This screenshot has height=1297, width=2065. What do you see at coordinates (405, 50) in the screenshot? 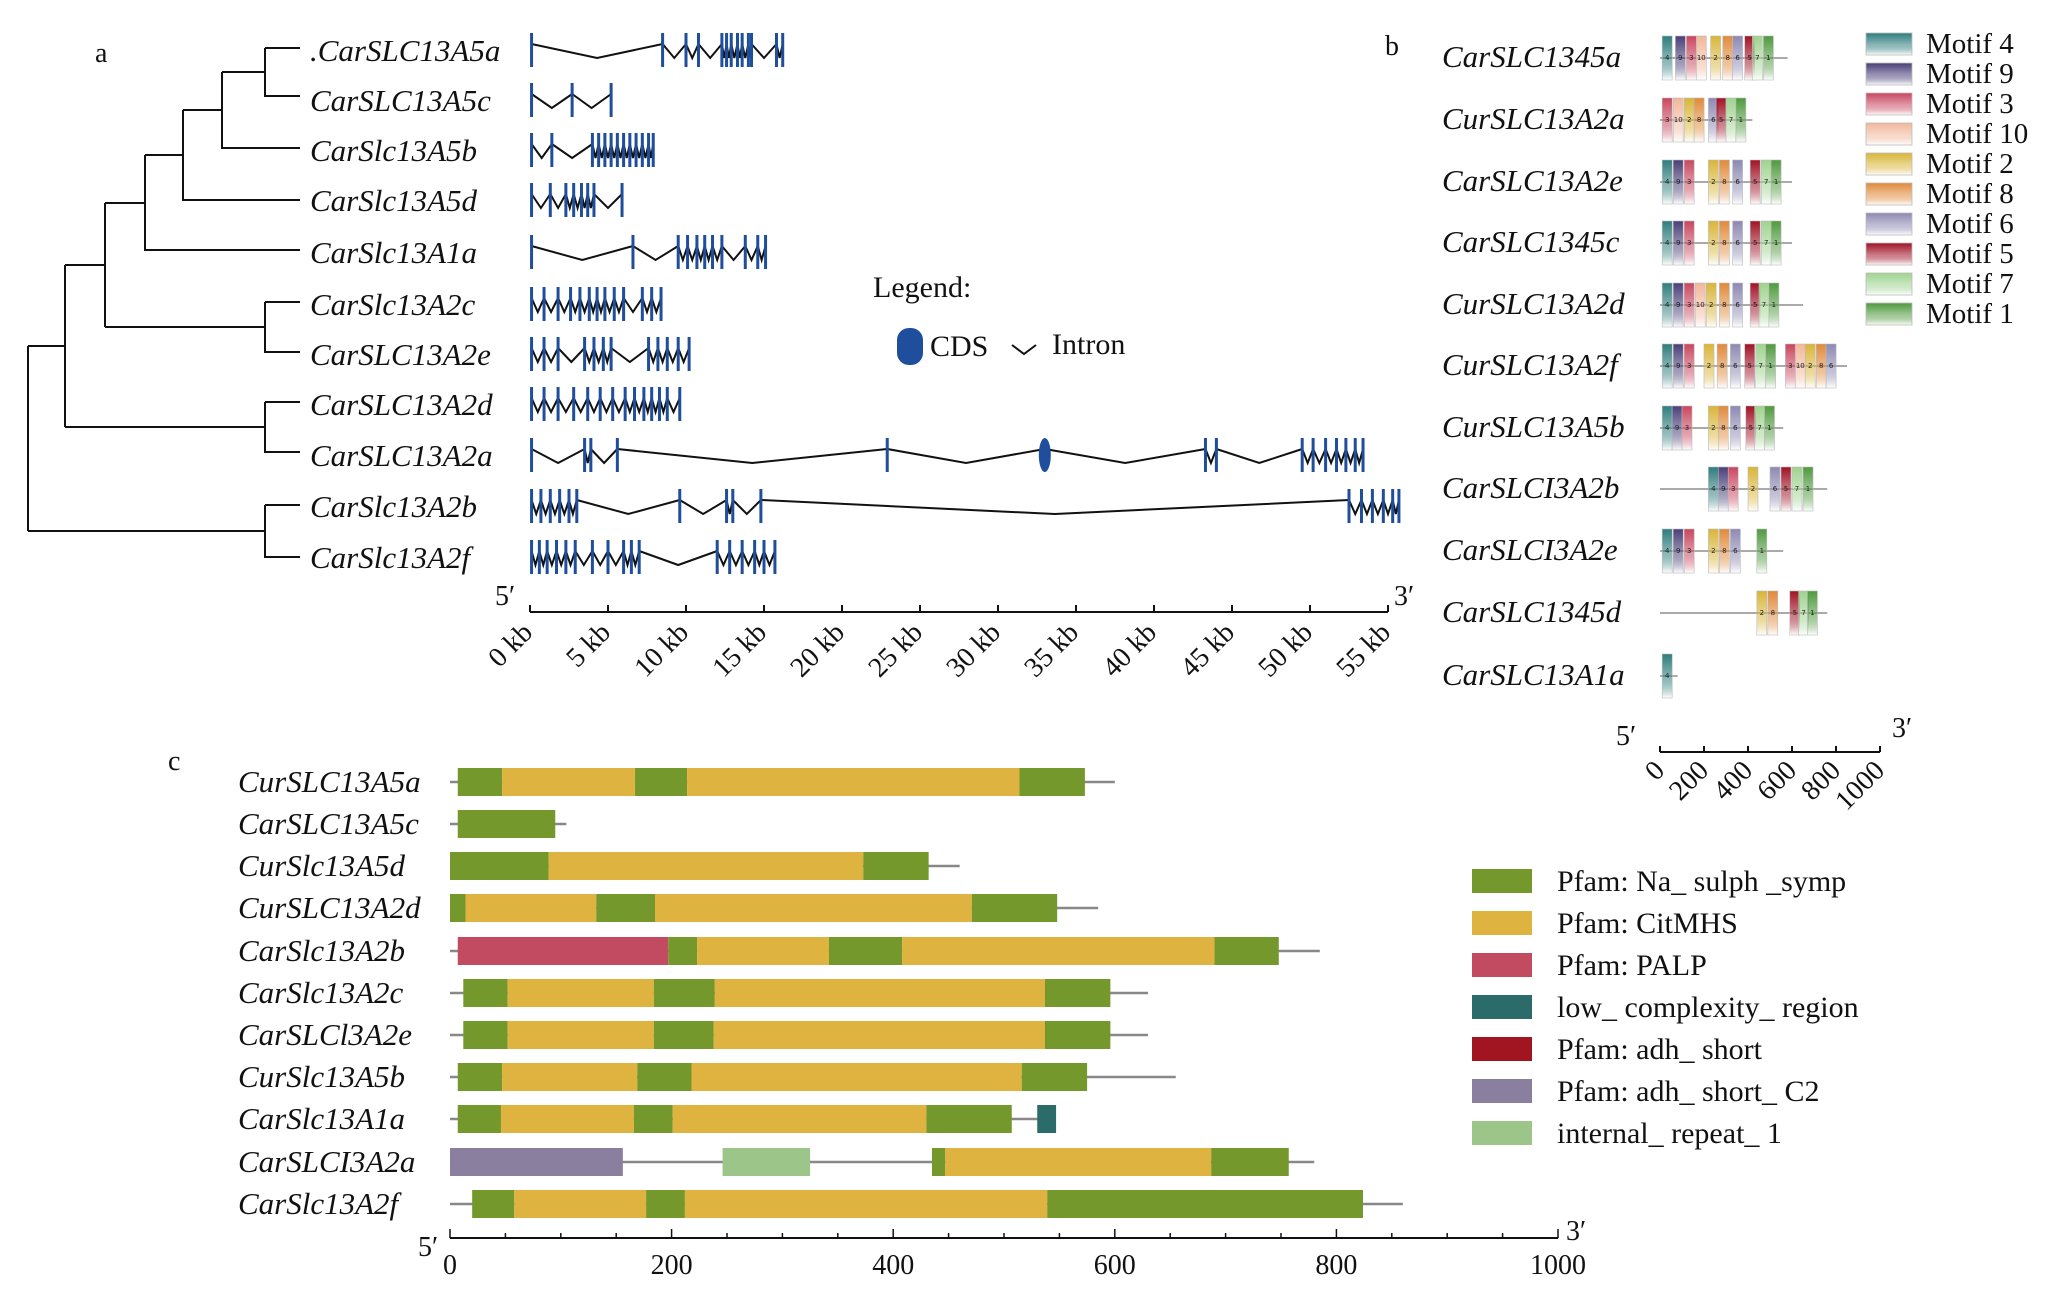
I see `gene-name: .CarSLC13A5a` at bounding box center [405, 50].